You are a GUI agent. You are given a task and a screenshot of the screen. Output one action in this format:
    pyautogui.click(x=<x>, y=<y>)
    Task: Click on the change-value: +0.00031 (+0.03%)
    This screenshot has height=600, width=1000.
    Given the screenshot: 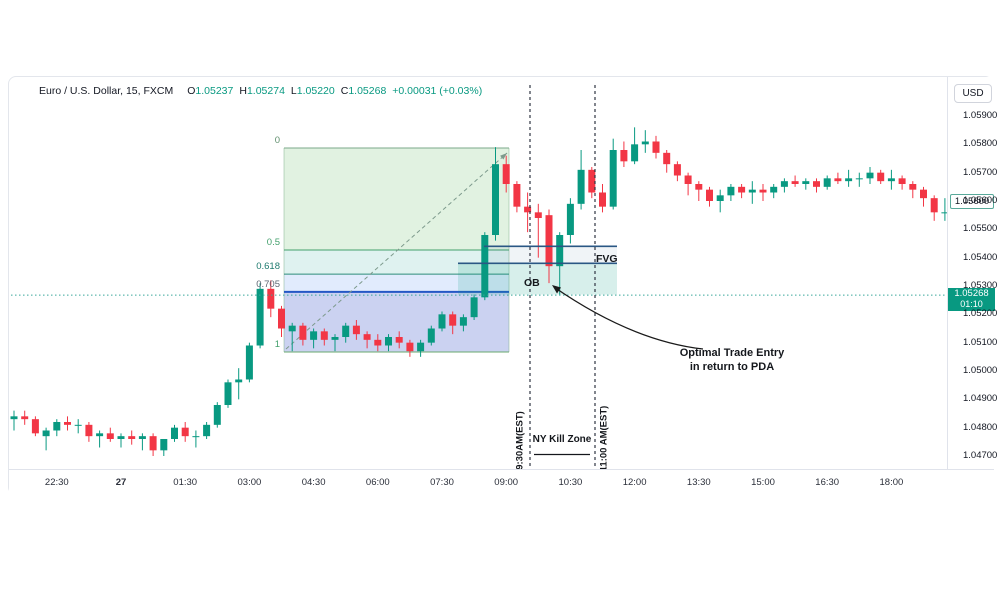 What is the action you would take?
    pyautogui.click(x=437, y=91)
    